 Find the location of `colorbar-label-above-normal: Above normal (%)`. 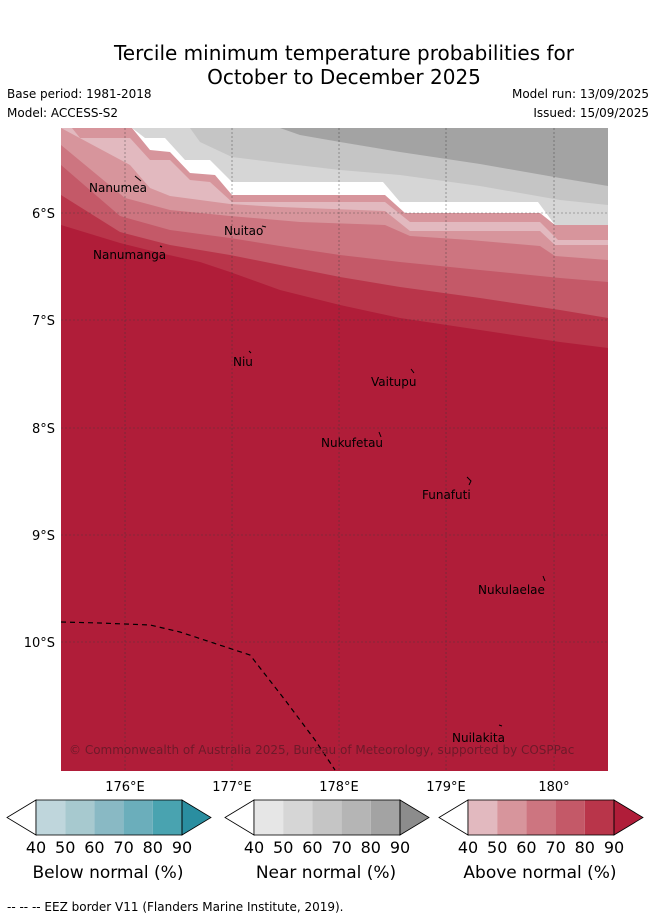

colorbar-label-above-normal: Above normal (%) is located at coordinates (540, 873).